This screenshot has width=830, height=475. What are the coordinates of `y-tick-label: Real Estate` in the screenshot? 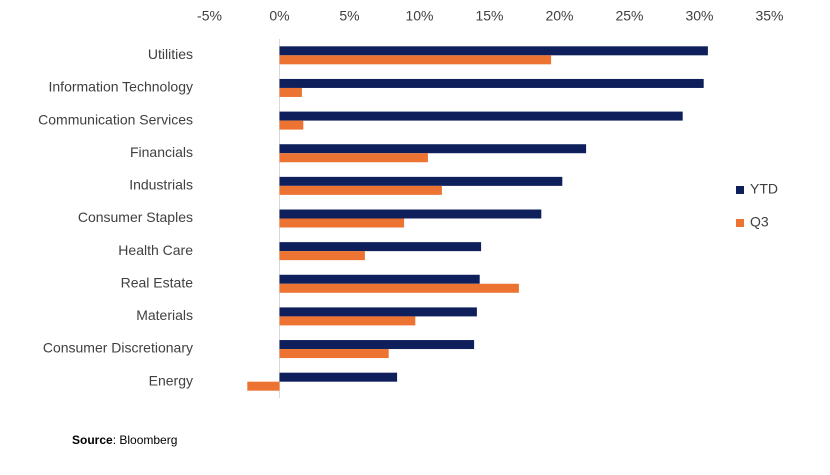 It's located at (157, 282).